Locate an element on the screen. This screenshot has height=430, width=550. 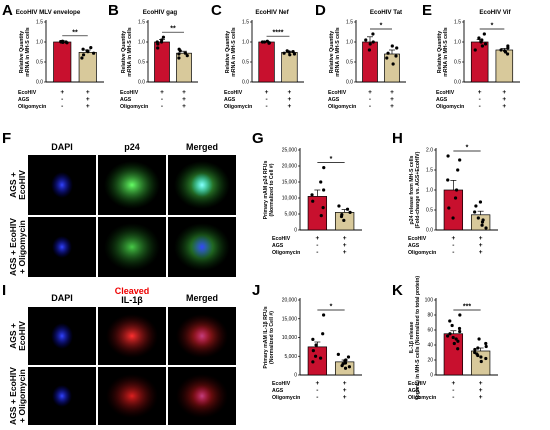
y-tick-label: 0 is located at coordinates (431, 376).